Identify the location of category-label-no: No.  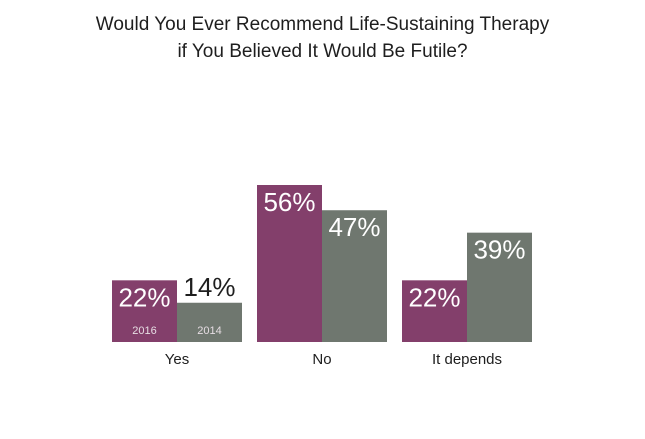
(321, 359).